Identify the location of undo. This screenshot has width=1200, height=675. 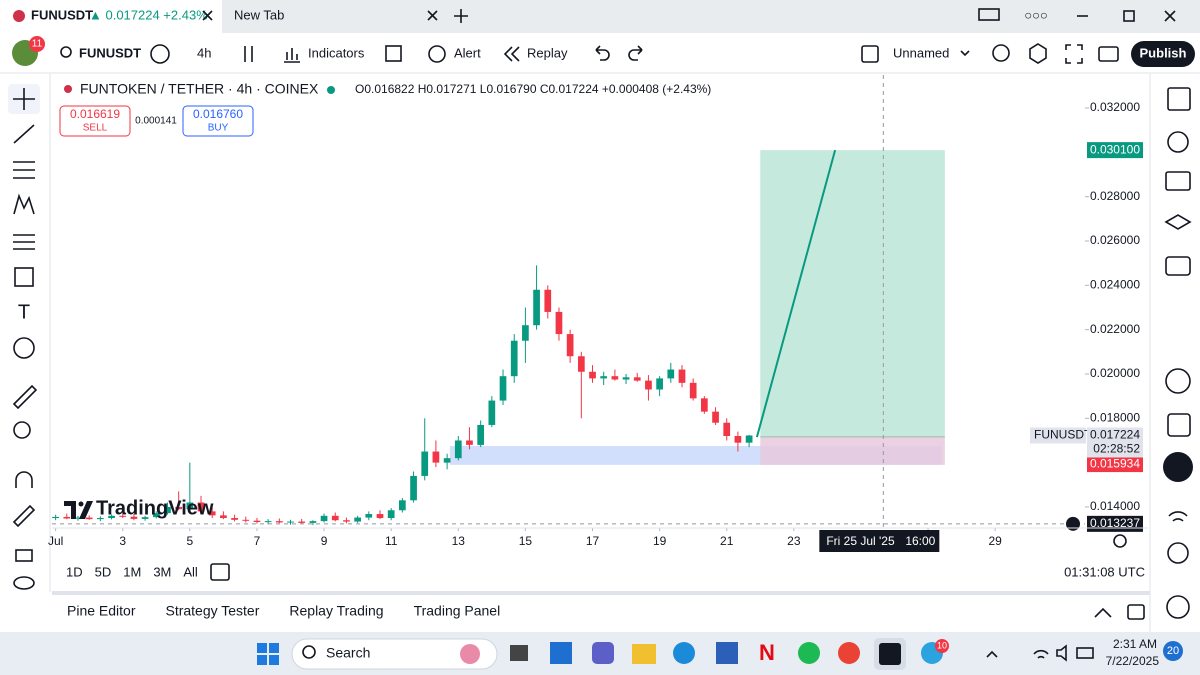
(602, 53).